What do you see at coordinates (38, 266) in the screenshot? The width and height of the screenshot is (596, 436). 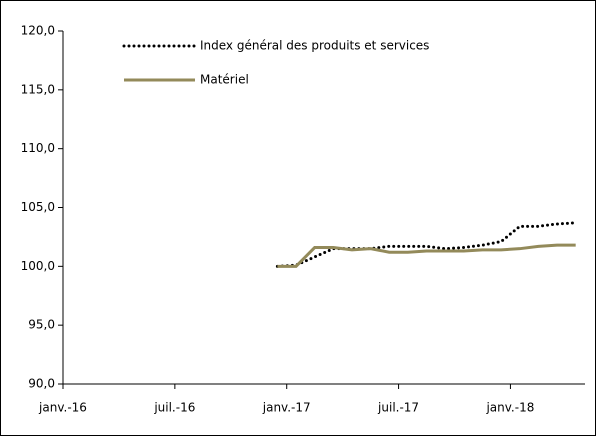 I see `y-tick-label: 100,0` at bounding box center [38, 266].